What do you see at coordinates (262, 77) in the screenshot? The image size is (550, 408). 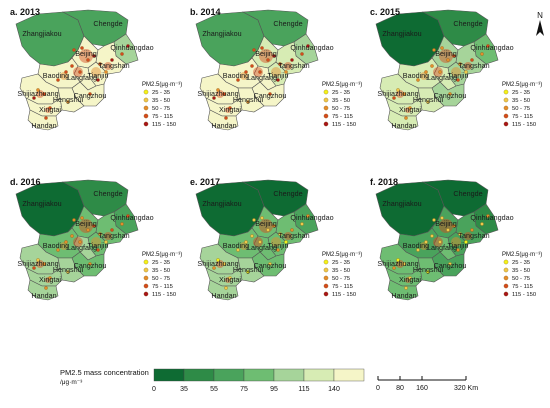 I see `city-label-langfang: Langfang` at bounding box center [262, 77].